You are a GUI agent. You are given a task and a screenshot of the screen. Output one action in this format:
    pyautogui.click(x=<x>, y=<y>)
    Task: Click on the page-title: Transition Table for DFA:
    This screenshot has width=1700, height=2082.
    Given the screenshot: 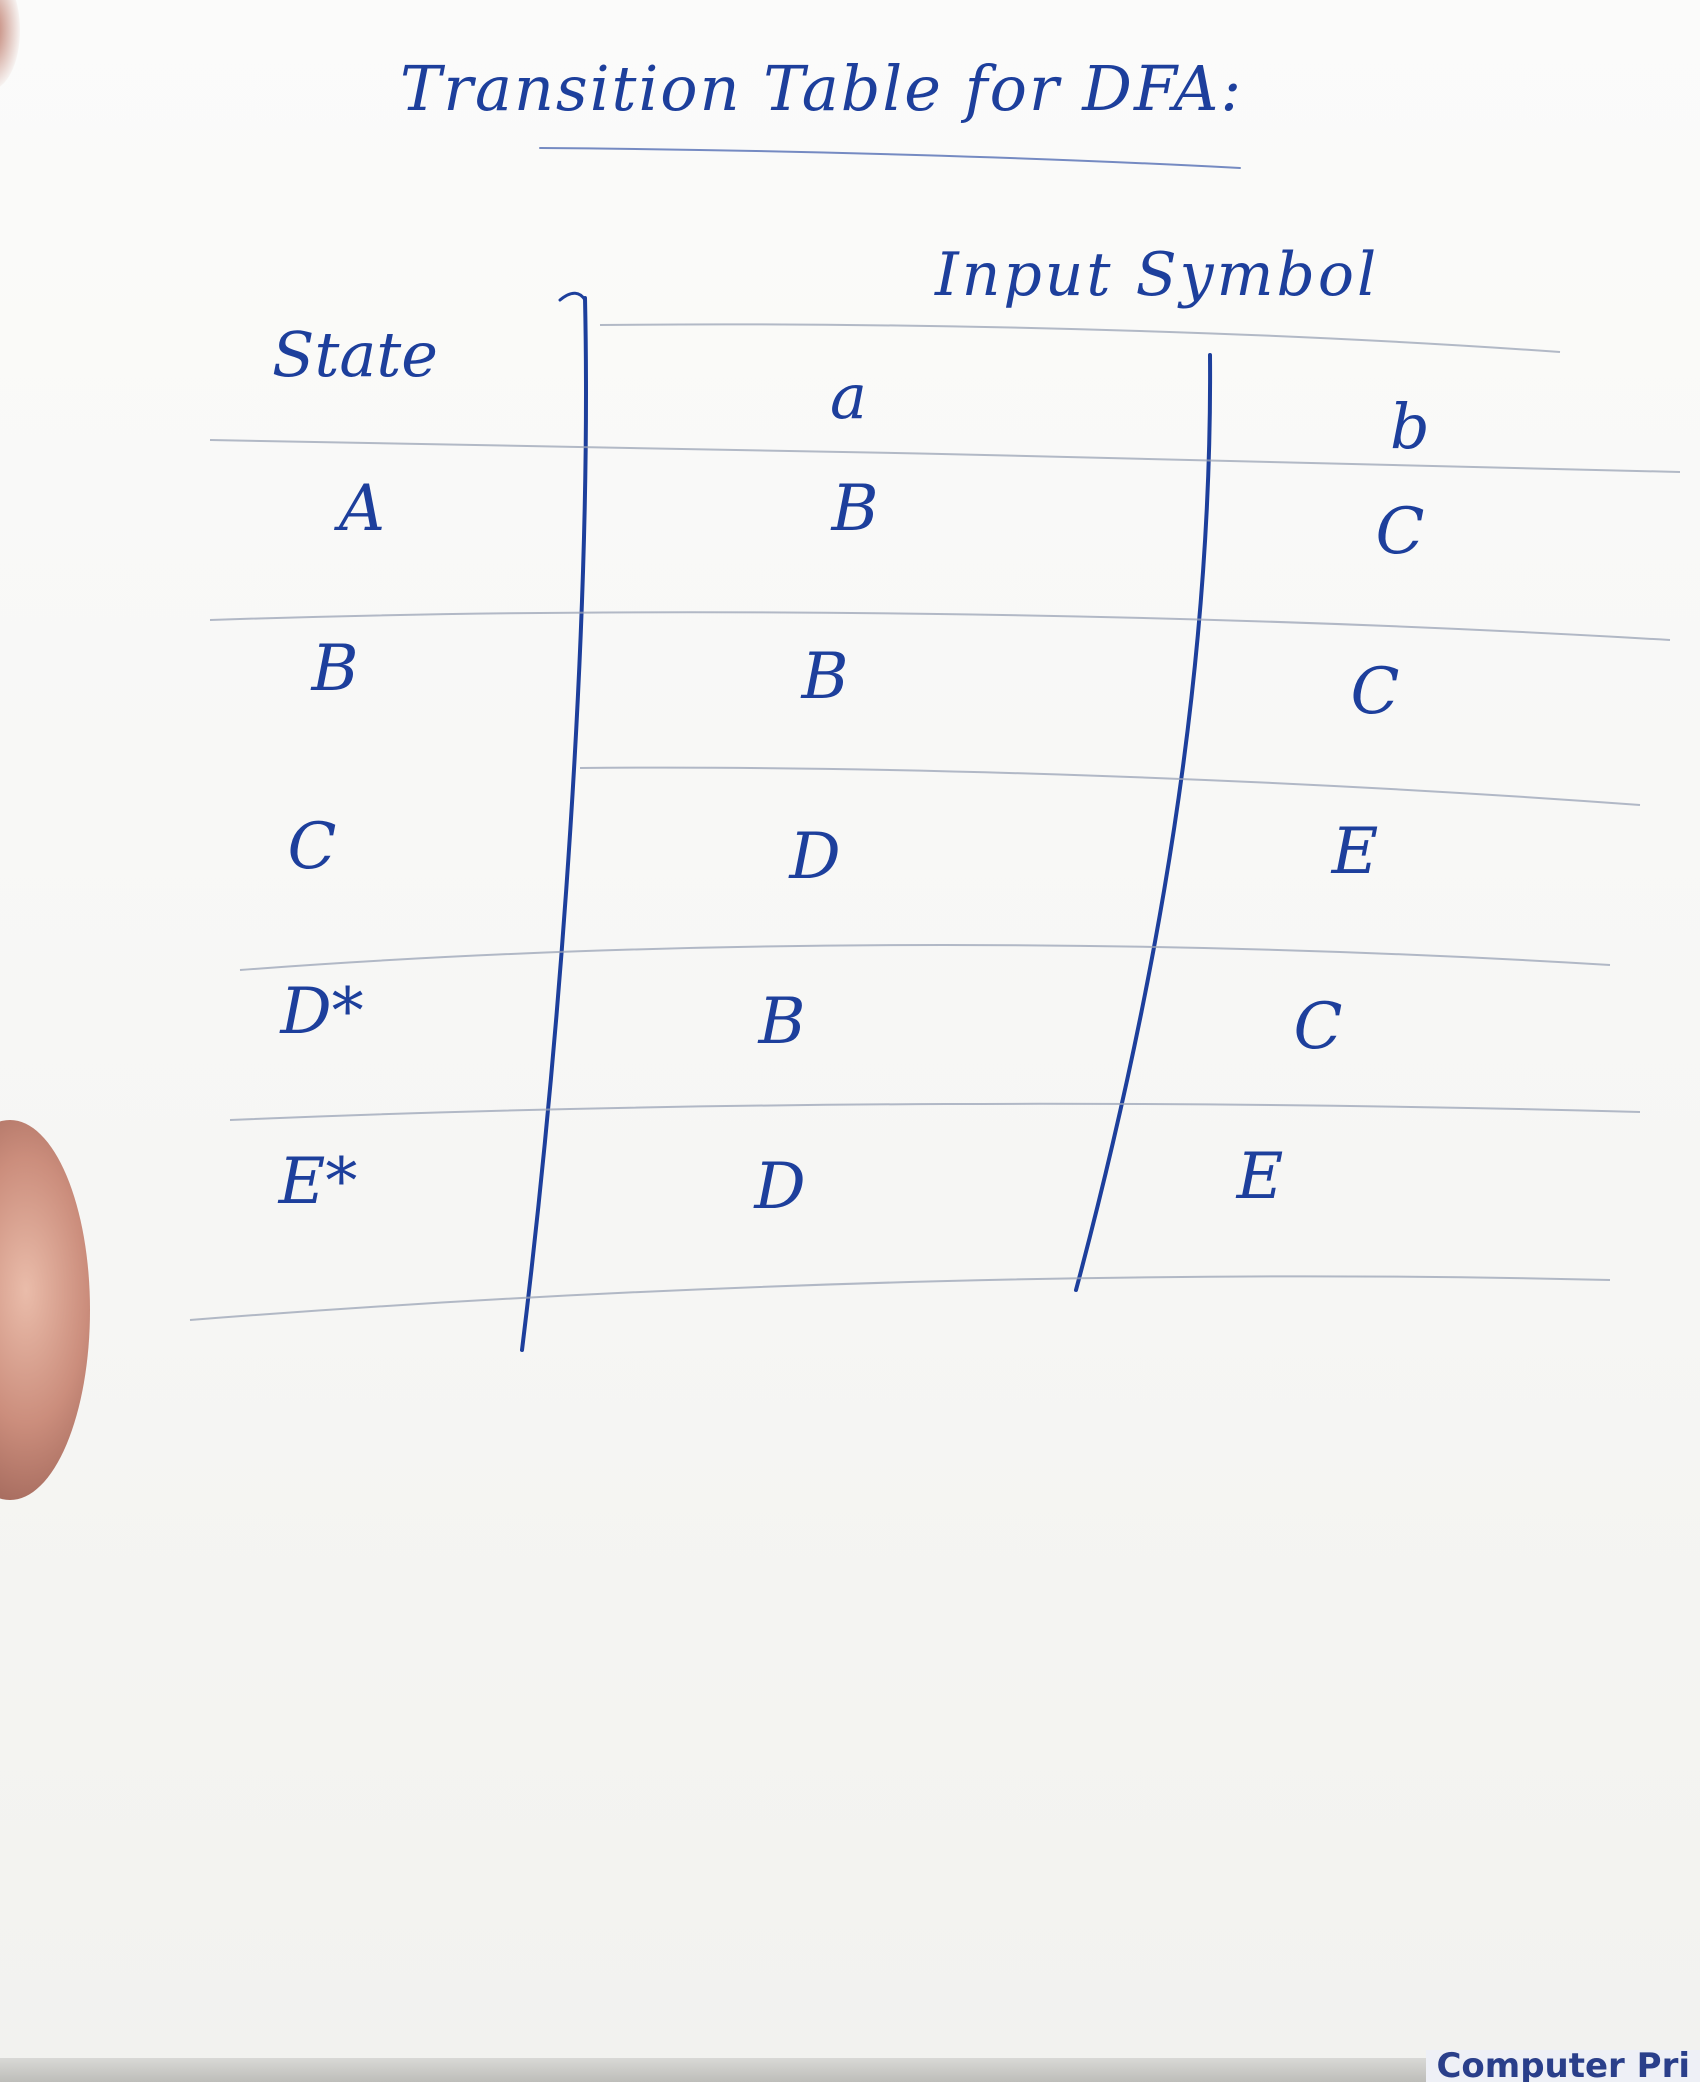 What is the action you would take?
    pyautogui.click(x=822, y=88)
    